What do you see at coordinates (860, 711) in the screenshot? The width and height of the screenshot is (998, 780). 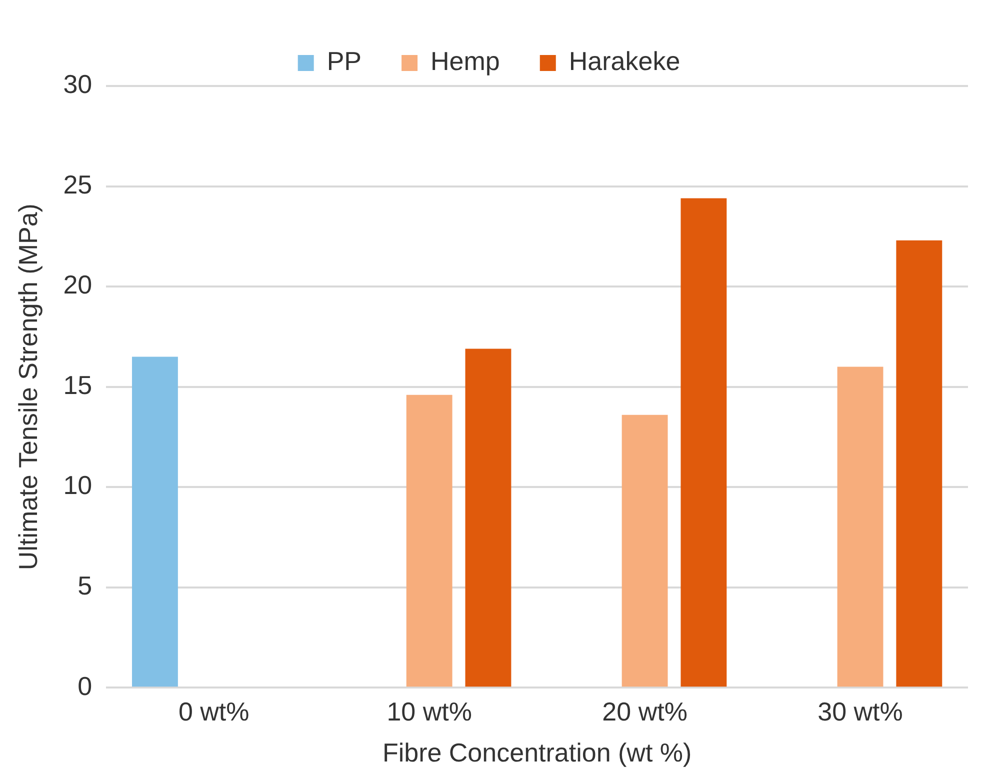 I see `x-tick-label: 30 wt%` at bounding box center [860, 711].